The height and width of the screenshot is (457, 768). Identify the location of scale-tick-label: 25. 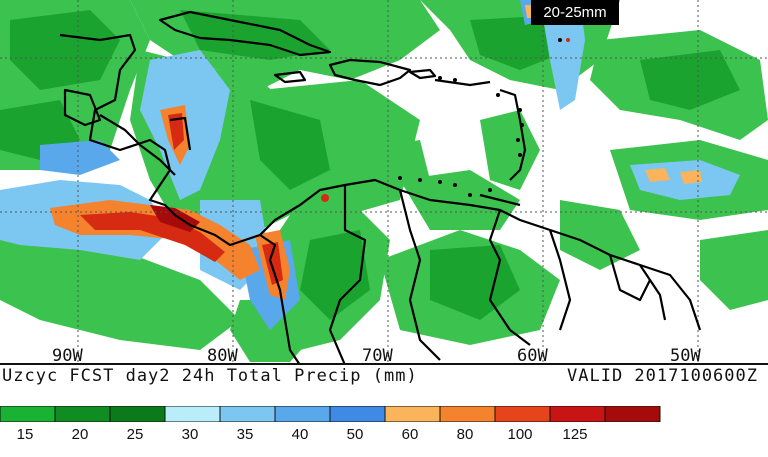
(135, 434).